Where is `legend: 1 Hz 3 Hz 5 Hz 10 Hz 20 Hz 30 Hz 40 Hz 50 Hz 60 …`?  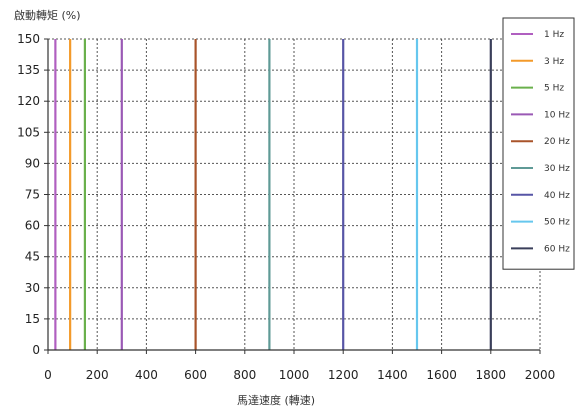
legend: 1 Hz 3 Hz 5 Hz 10 Hz 20 Hz 30 Hz 40 Hz 50 Hz 60 … is located at coordinates (538, 143).